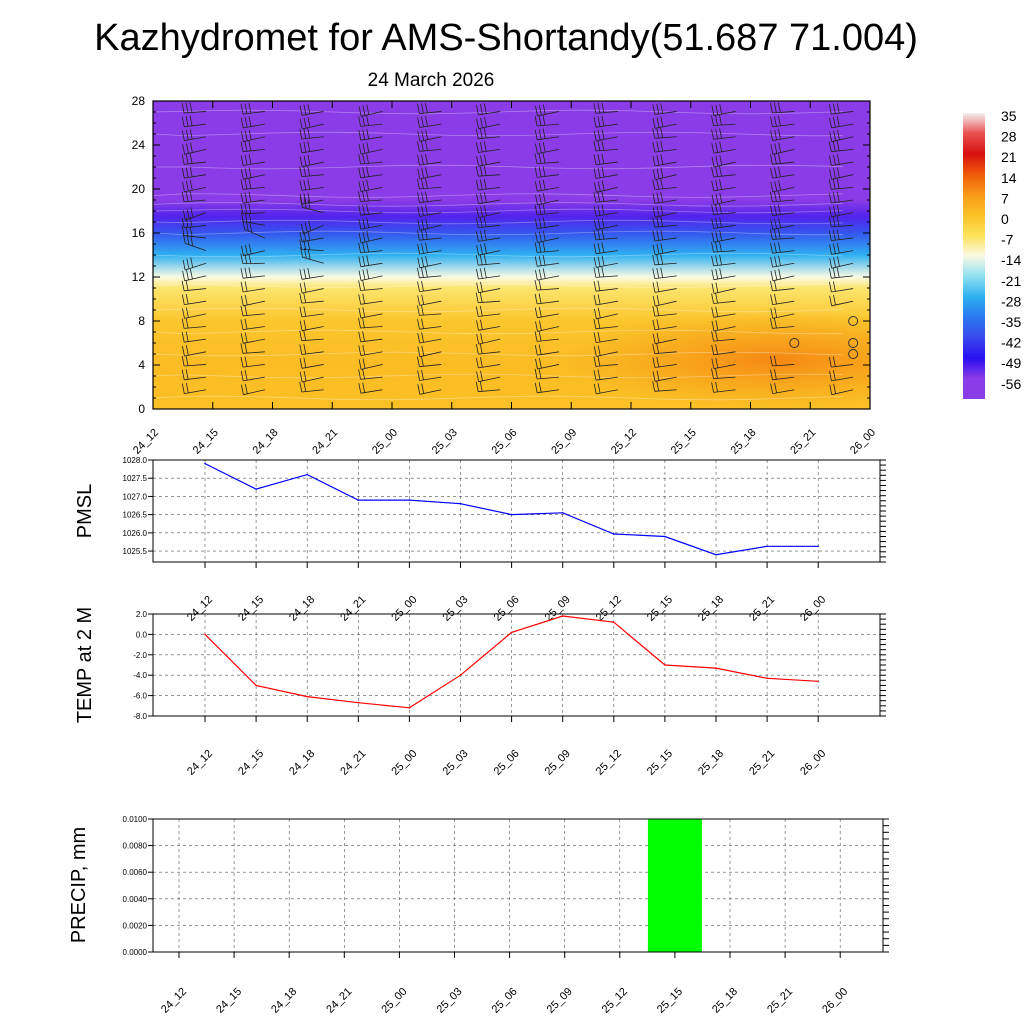  What do you see at coordinates (353, 763) in the screenshot?
I see `x-tick-label: 24_21` at bounding box center [353, 763].